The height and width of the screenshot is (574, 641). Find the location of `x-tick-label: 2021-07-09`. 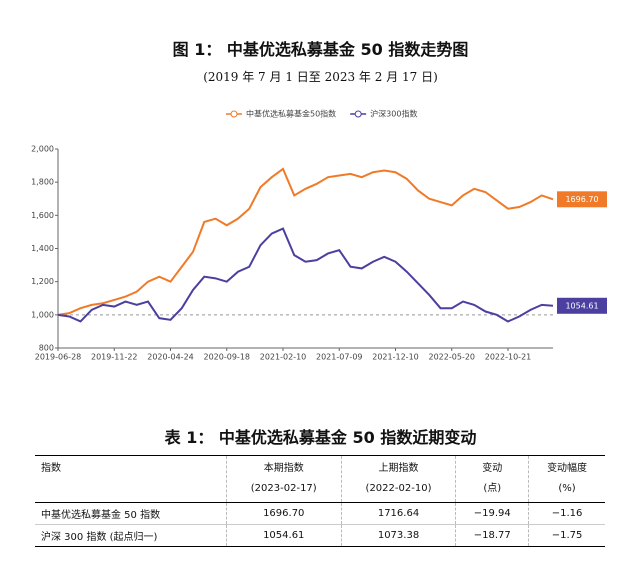

x-tick-label: 2021-07-09 is located at coordinates (339, 357).